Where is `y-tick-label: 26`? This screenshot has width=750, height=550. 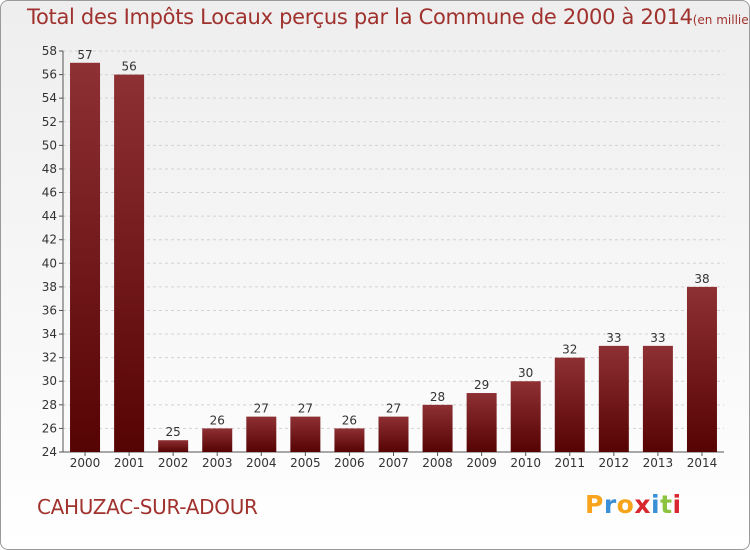
y-tick-label: 26 is located at coordinates (49, 428).